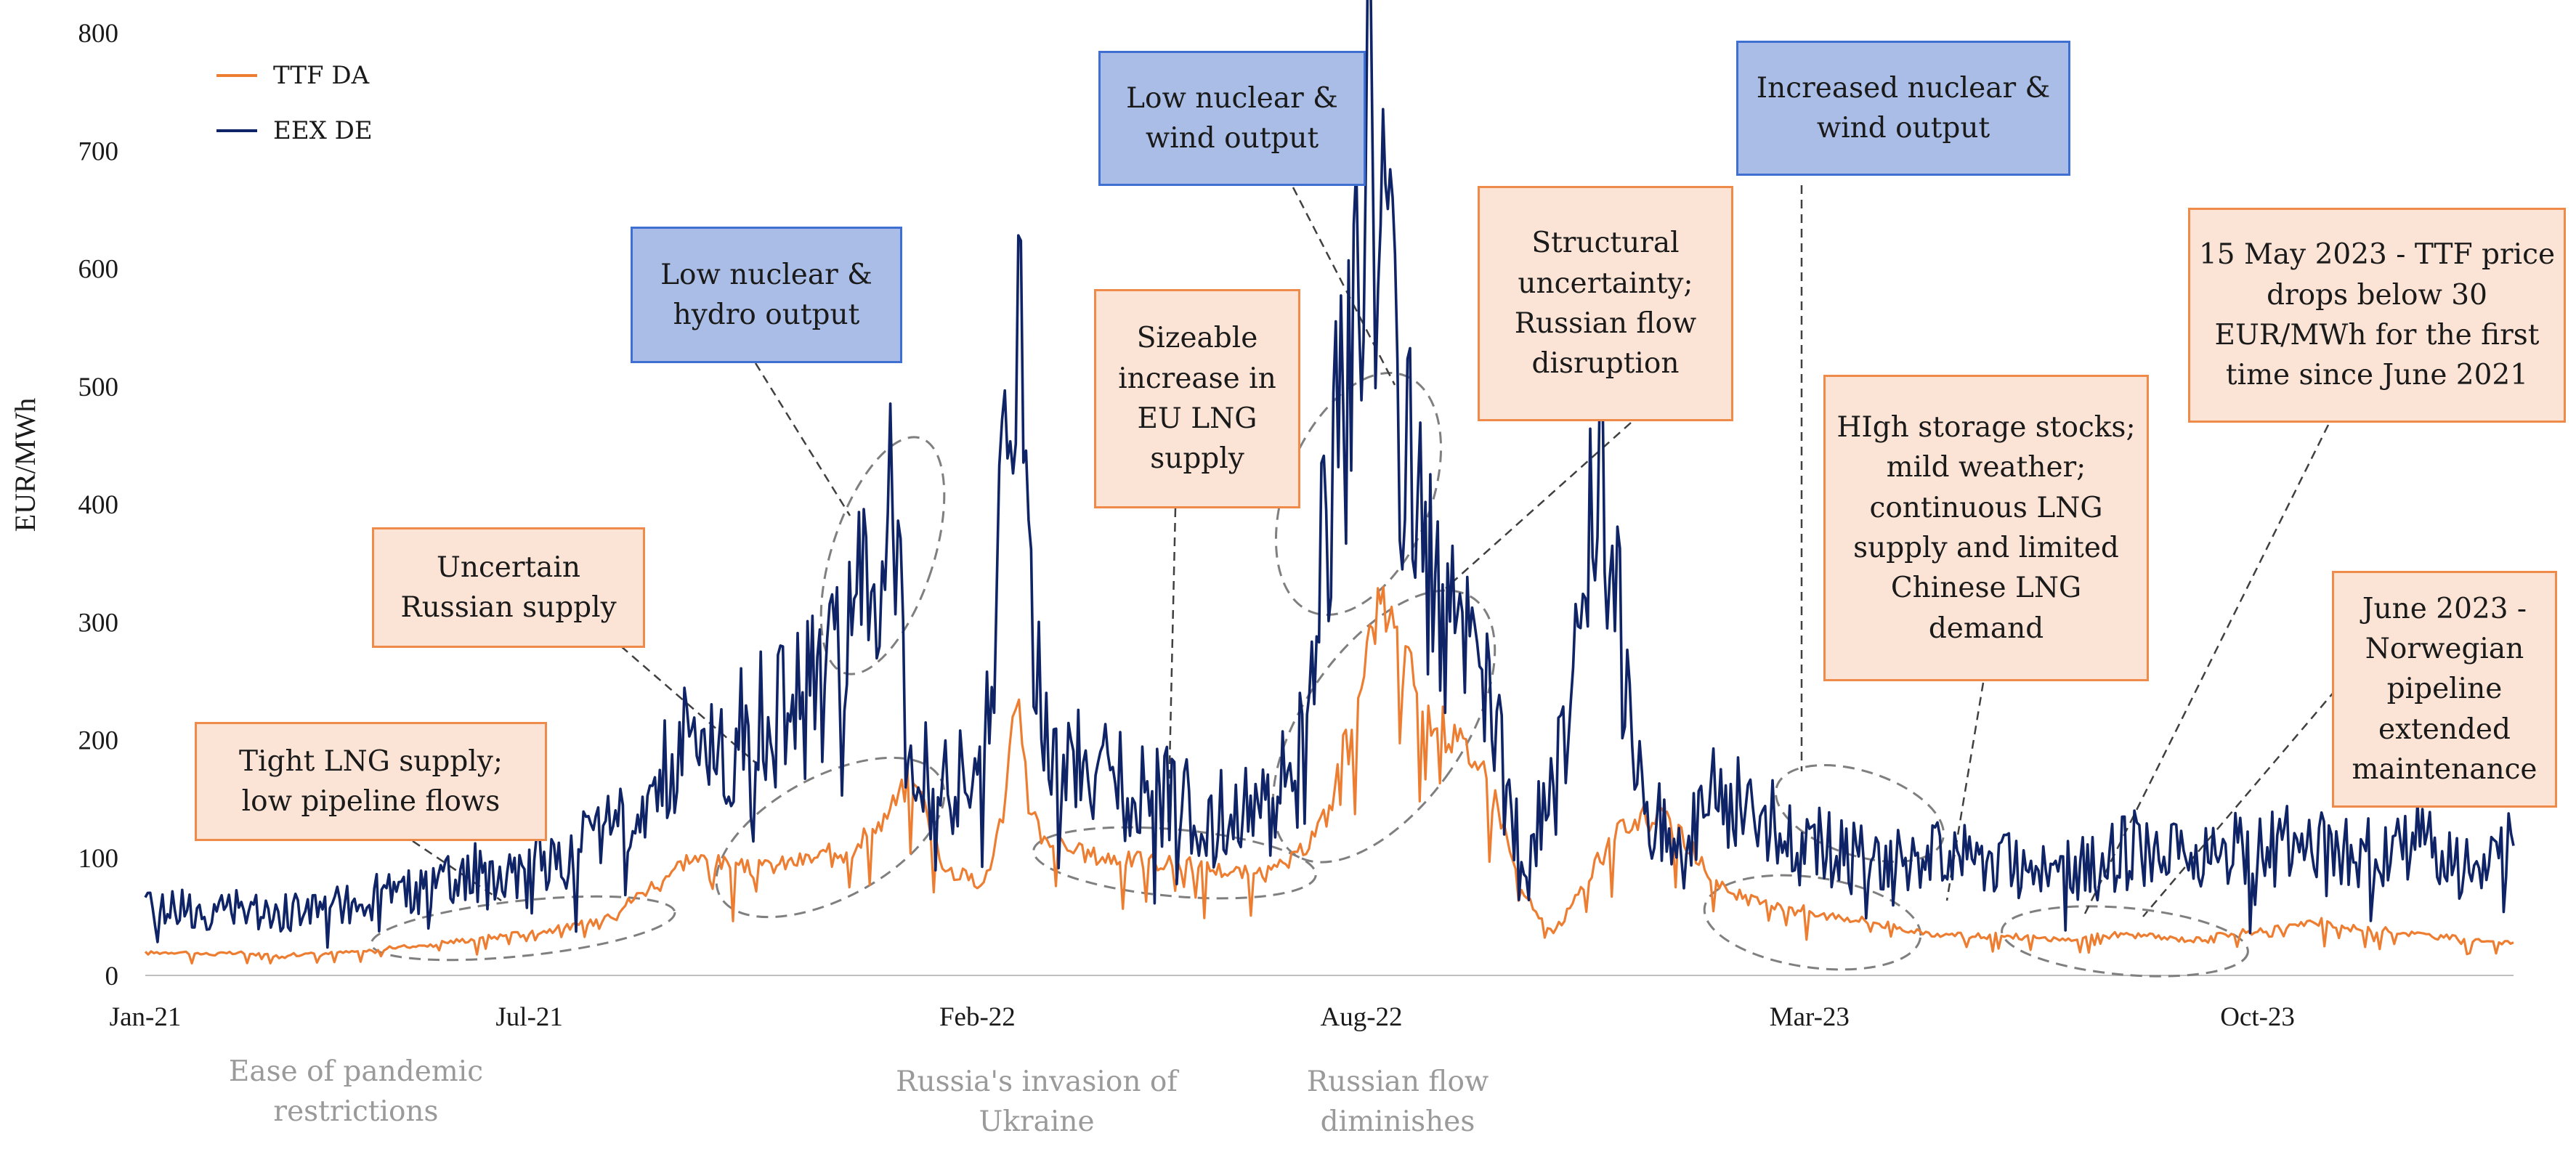  I want to click on ellipse-tight-lng, so click(523, 928).